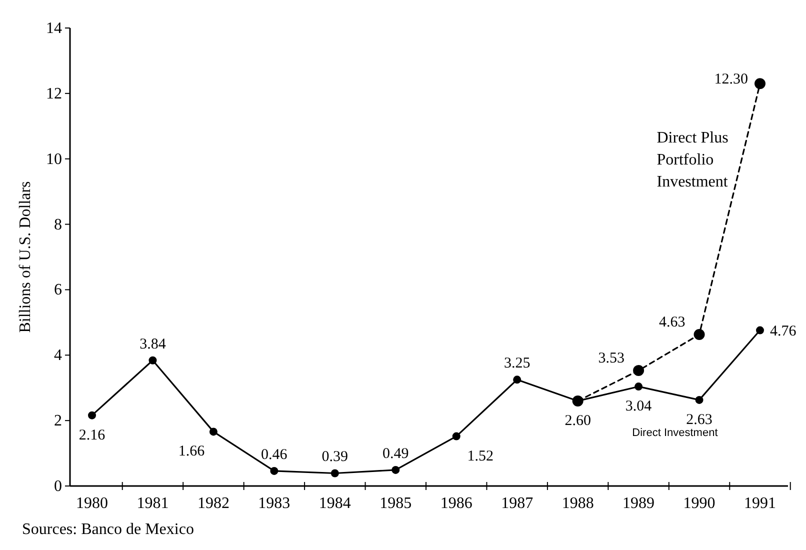 The height and width of the screenshot is (550, 806). Describe the element at coordinates (54, 159) in the screenshot. I see `y-tick-label: 10` at that location.